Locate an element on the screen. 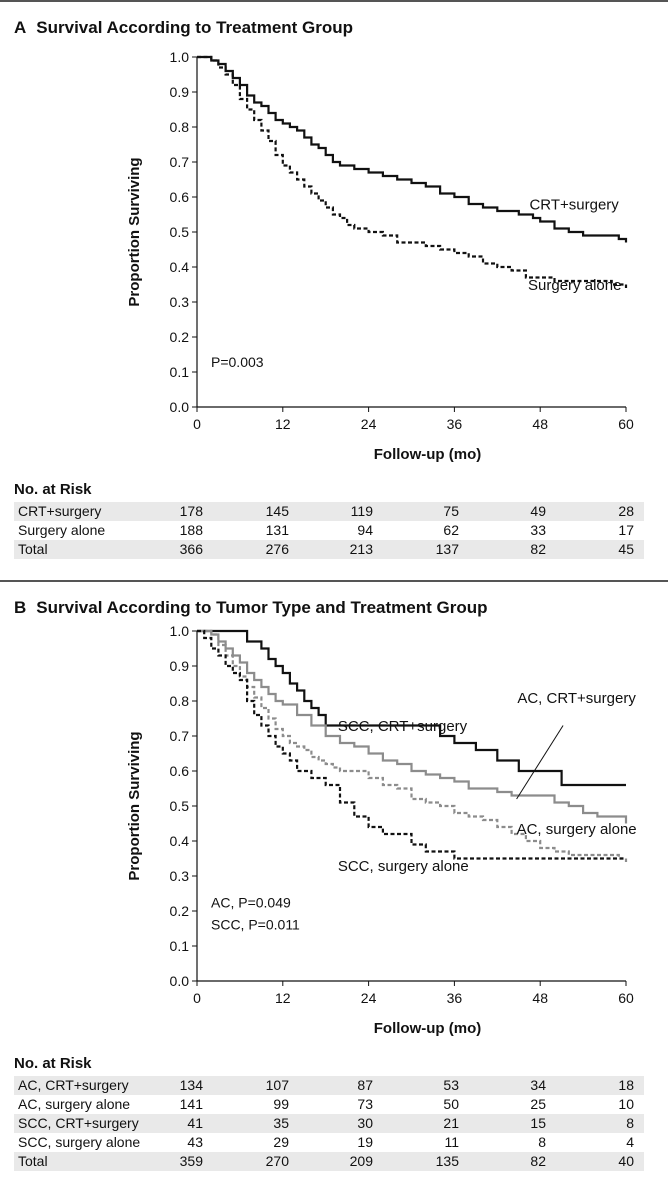  risk-row: Total 366 276 213 137 82 45 is located at coordinates (329, 549).